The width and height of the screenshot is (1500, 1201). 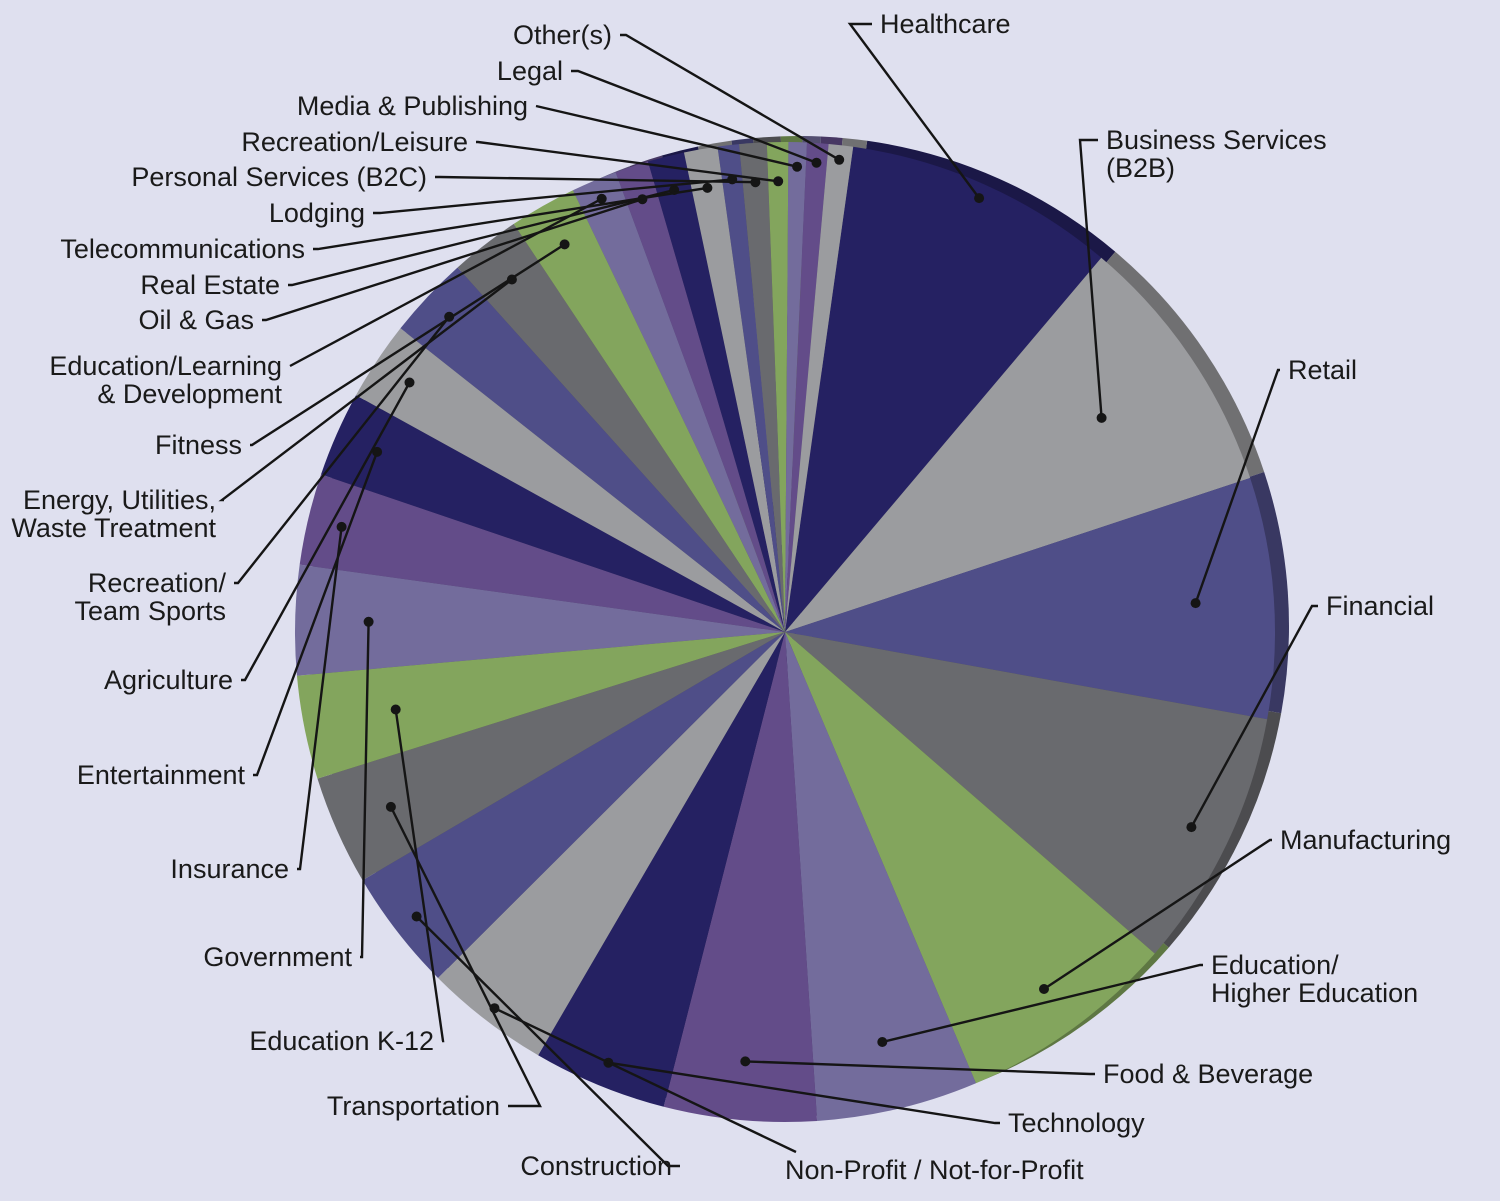 I want to click on slice-insurance, so click(x=542, y=553).